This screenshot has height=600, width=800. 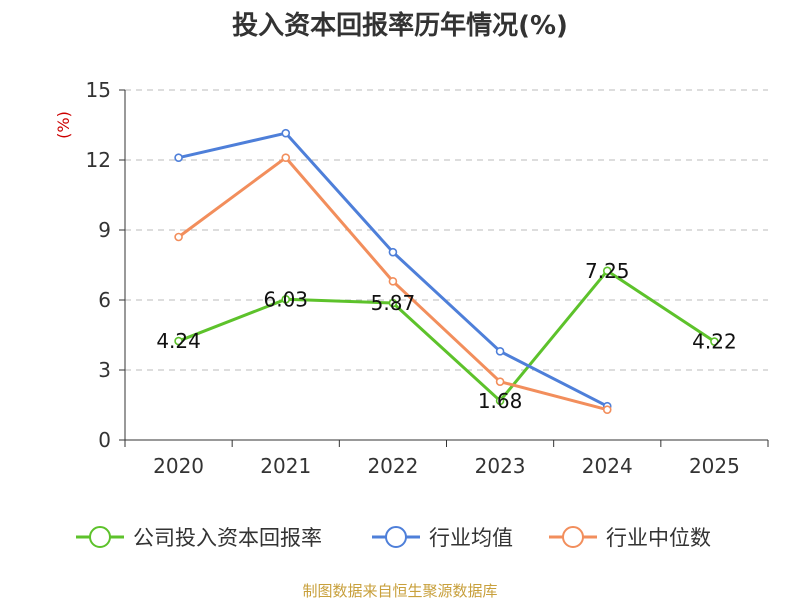 What do you see at coordinates (98, 160) in the screenshot?
I see `y-tick-label: 12` at bounding box center [98, 160].